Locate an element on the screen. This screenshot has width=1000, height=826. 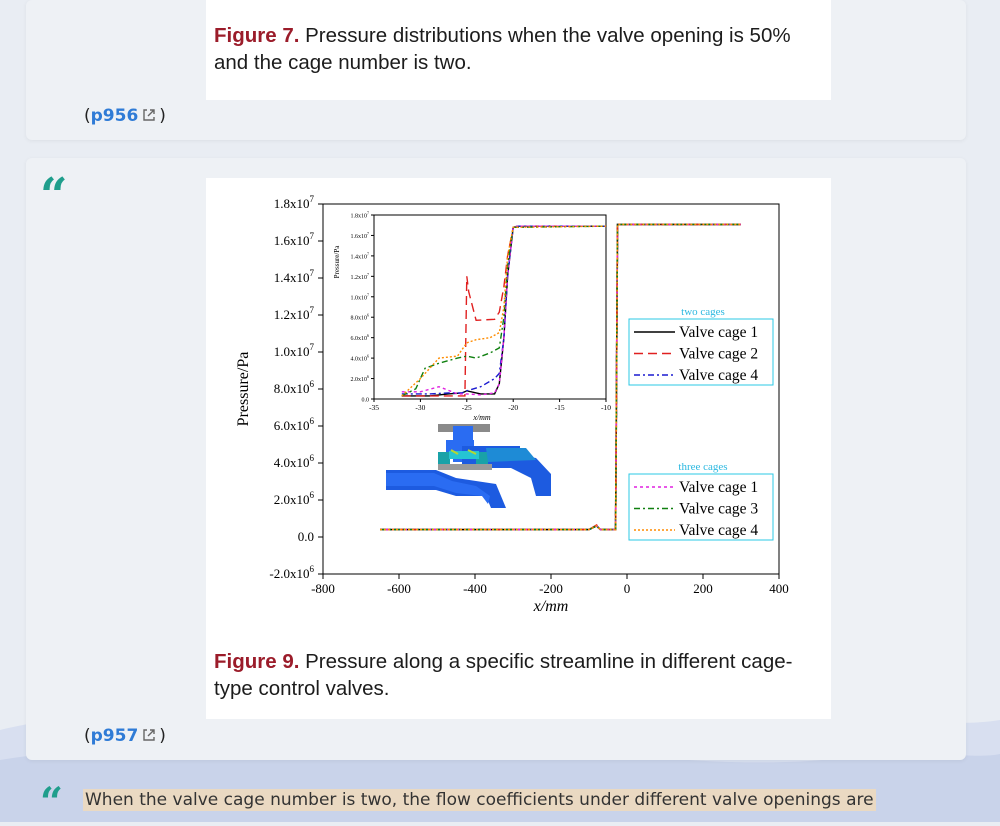
valve-cross-section-illustration is located at coordinates (468, 466).